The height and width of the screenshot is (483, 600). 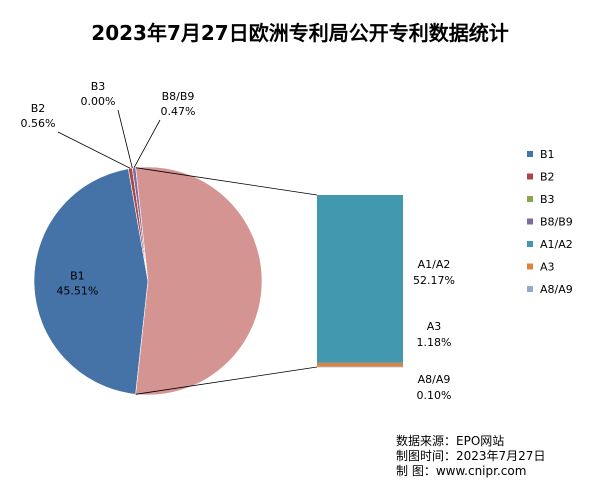 What do you see at coordinates (547, 154) in the screenshot?
I see `legend-label-b1: B1` at bounding box center [547, 154].